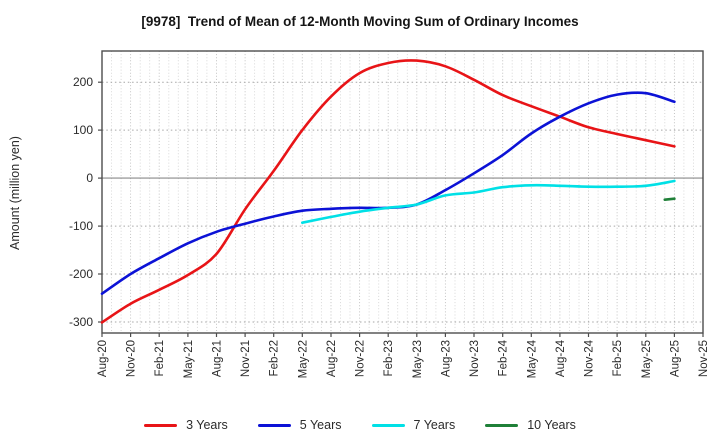 This screenshot has height=440, width=720. I want to click on svg-text: Feb-21, so click(160, 358).